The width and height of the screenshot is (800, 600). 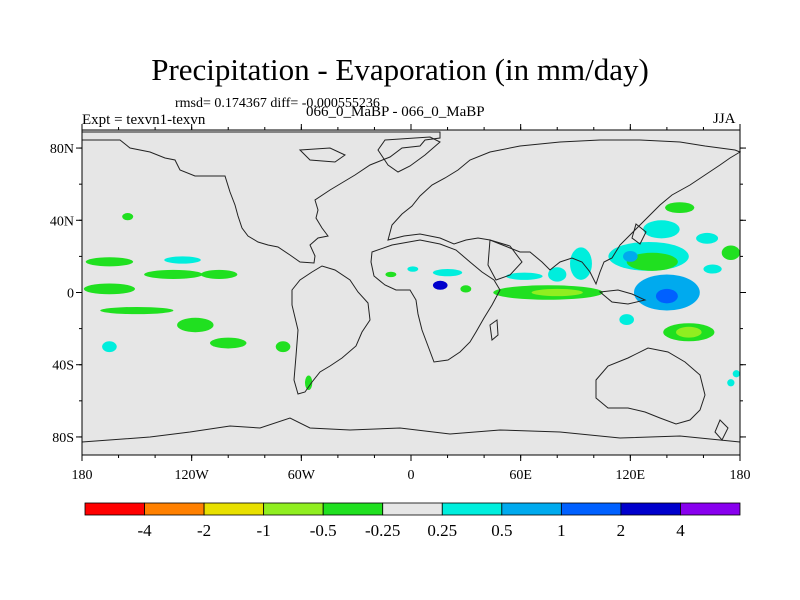 What do you see at coordinates (505, 260) in the screenshot?
I see `arabia-coast` at bounding box center [505, 260].